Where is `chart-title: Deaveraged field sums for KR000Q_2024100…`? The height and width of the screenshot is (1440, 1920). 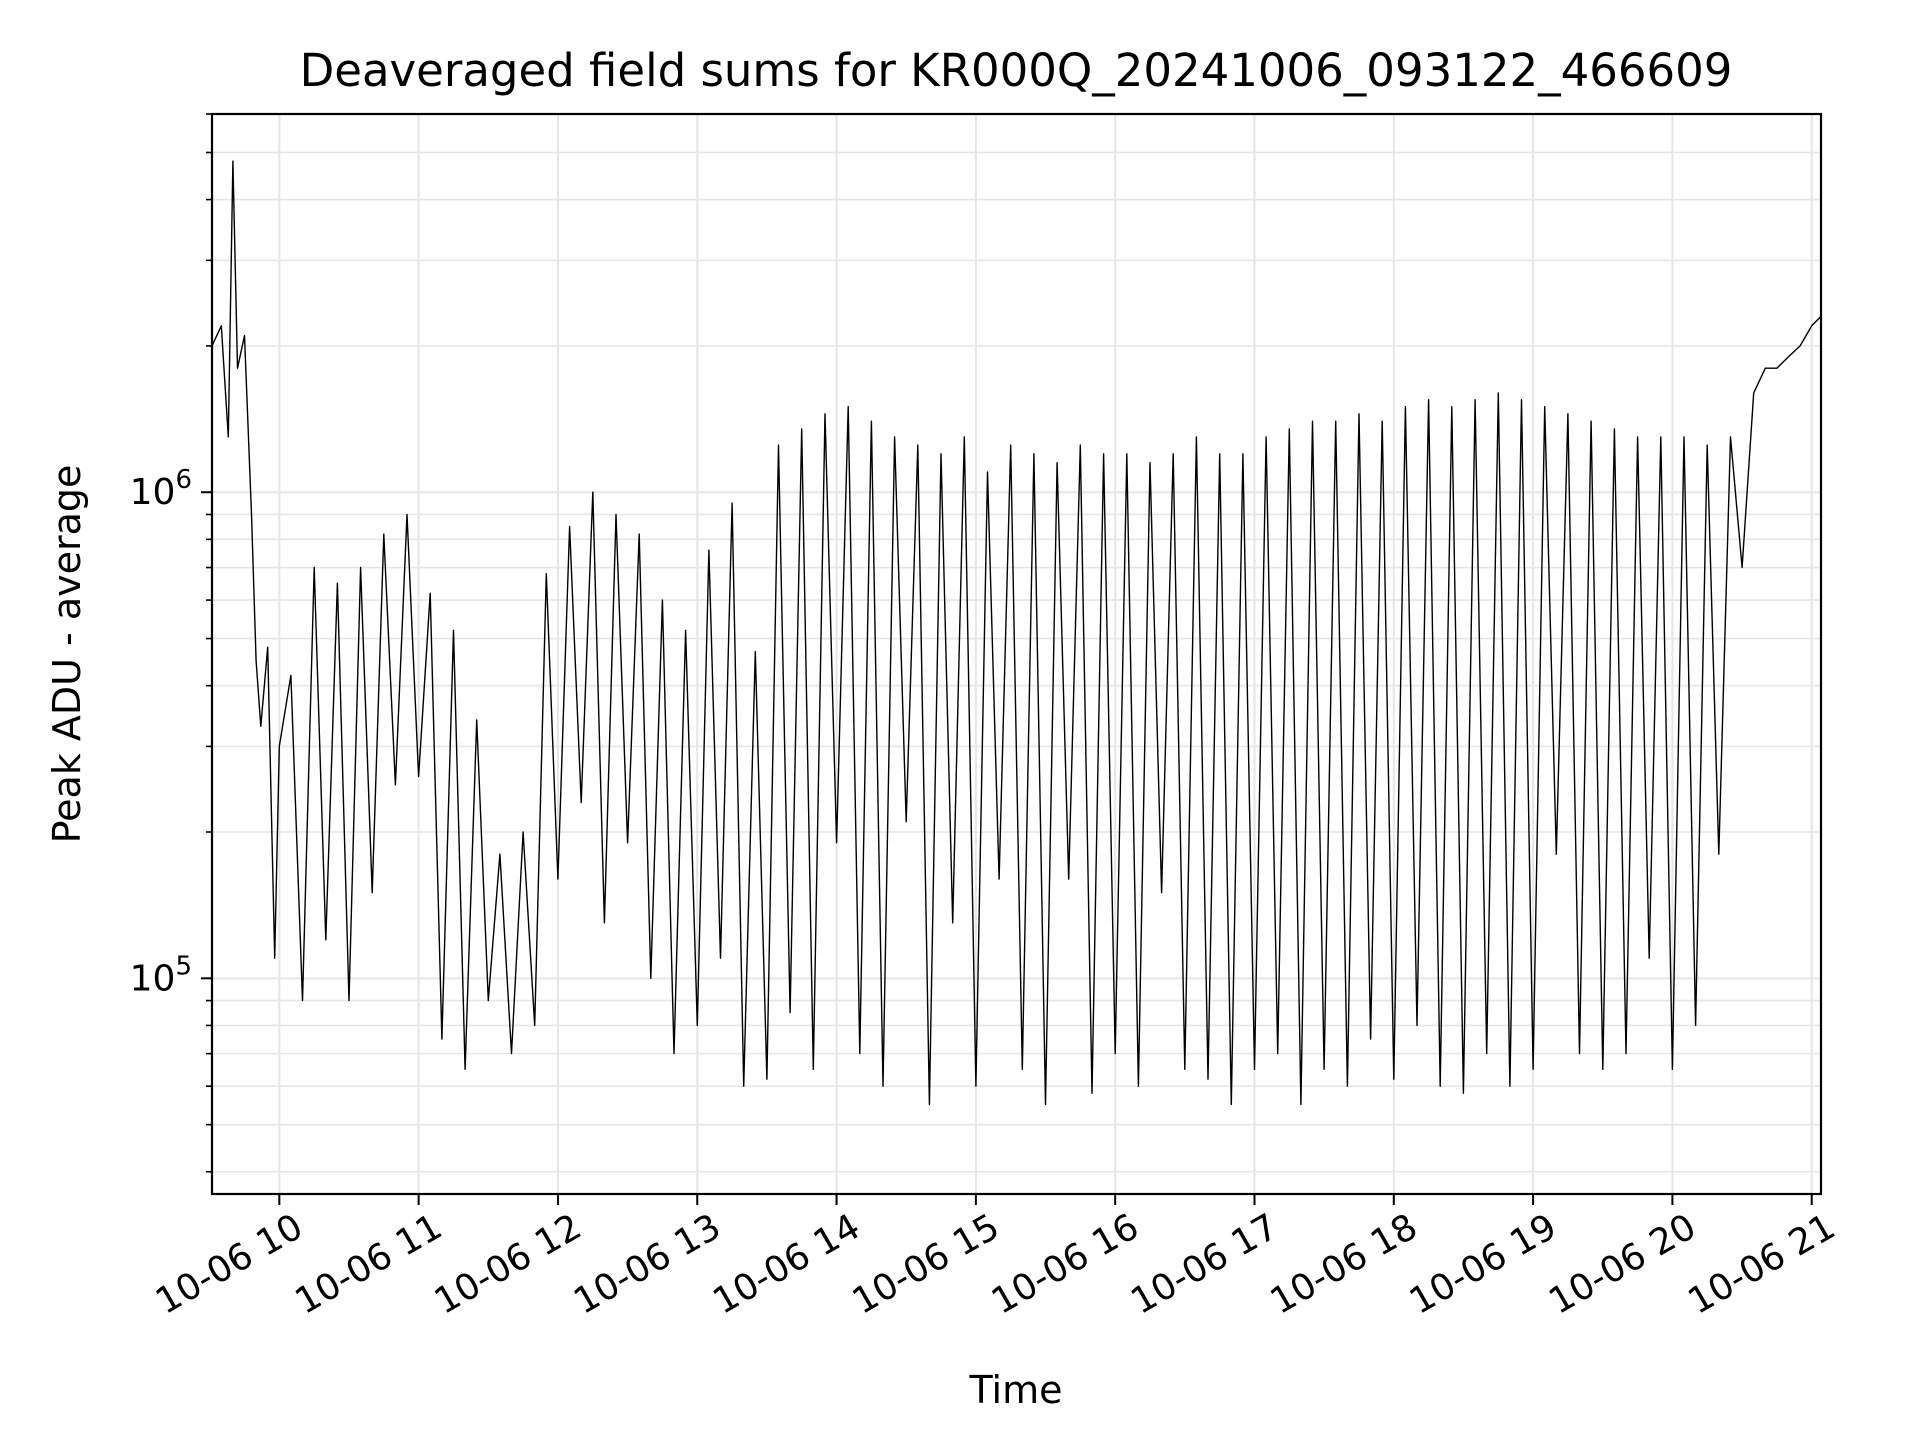 chart-title: Deaveraged field sums for KR000Q_2024100… is located at coordinates (1016, 70).